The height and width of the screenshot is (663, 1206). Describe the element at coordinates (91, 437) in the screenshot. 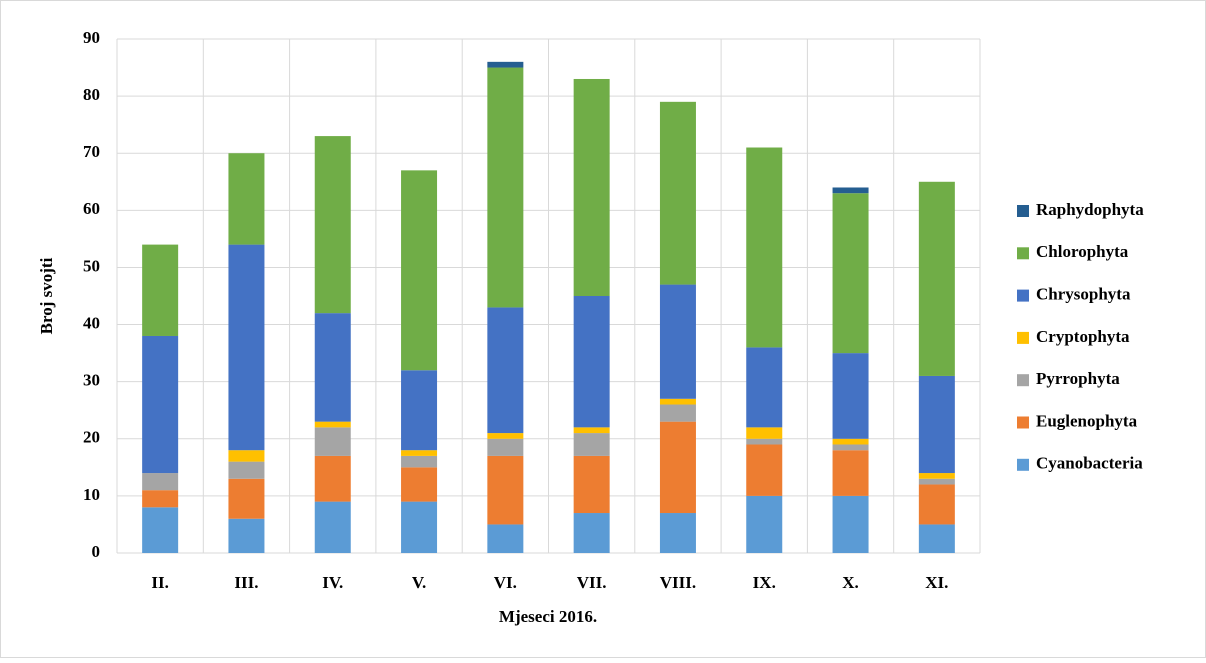

I see `y-tick-label: 20` at that location.